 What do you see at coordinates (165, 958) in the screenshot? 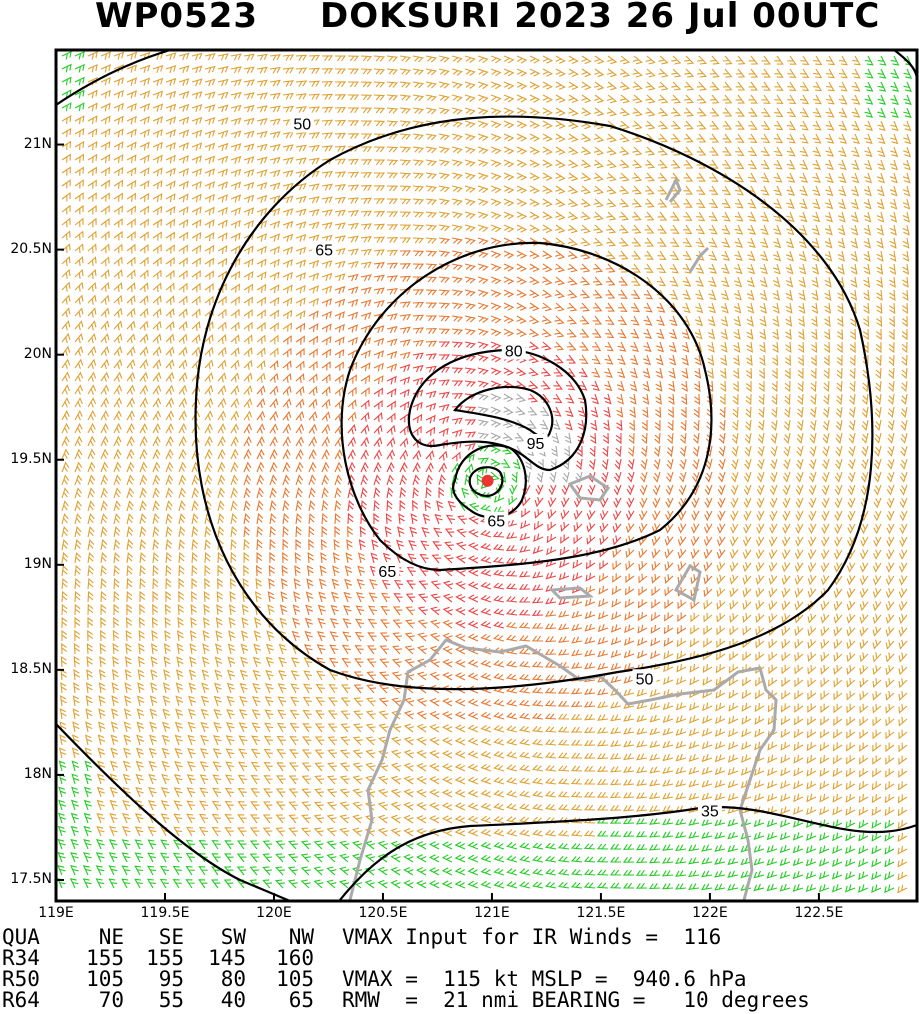
I see `table-row-r34-se: 155` at bounding box center [165, 958].